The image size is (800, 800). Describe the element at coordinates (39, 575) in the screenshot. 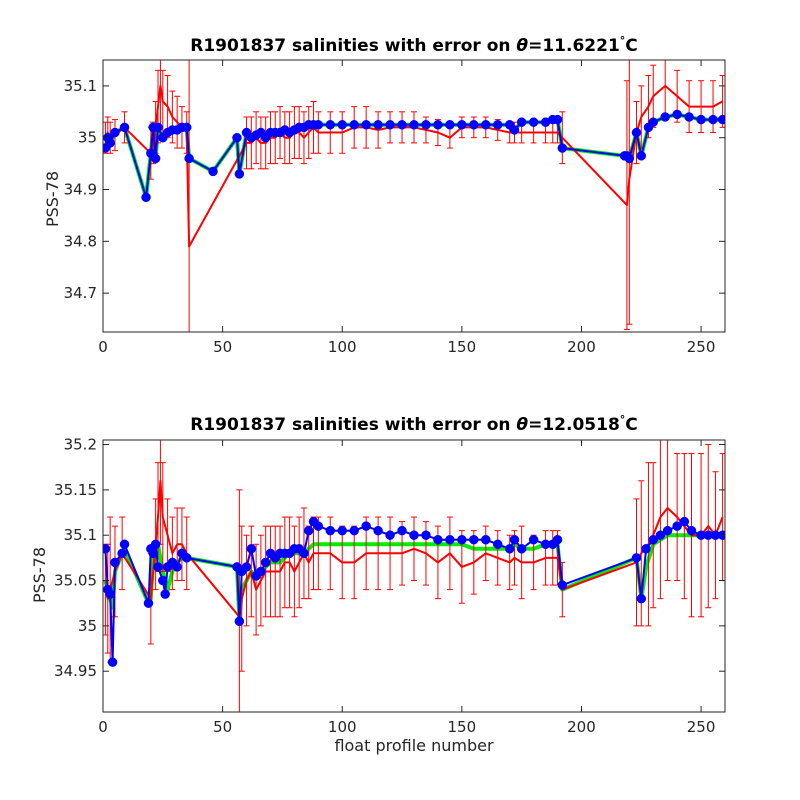

I see `y-axis-label-bottom: PSS-78` at that location.